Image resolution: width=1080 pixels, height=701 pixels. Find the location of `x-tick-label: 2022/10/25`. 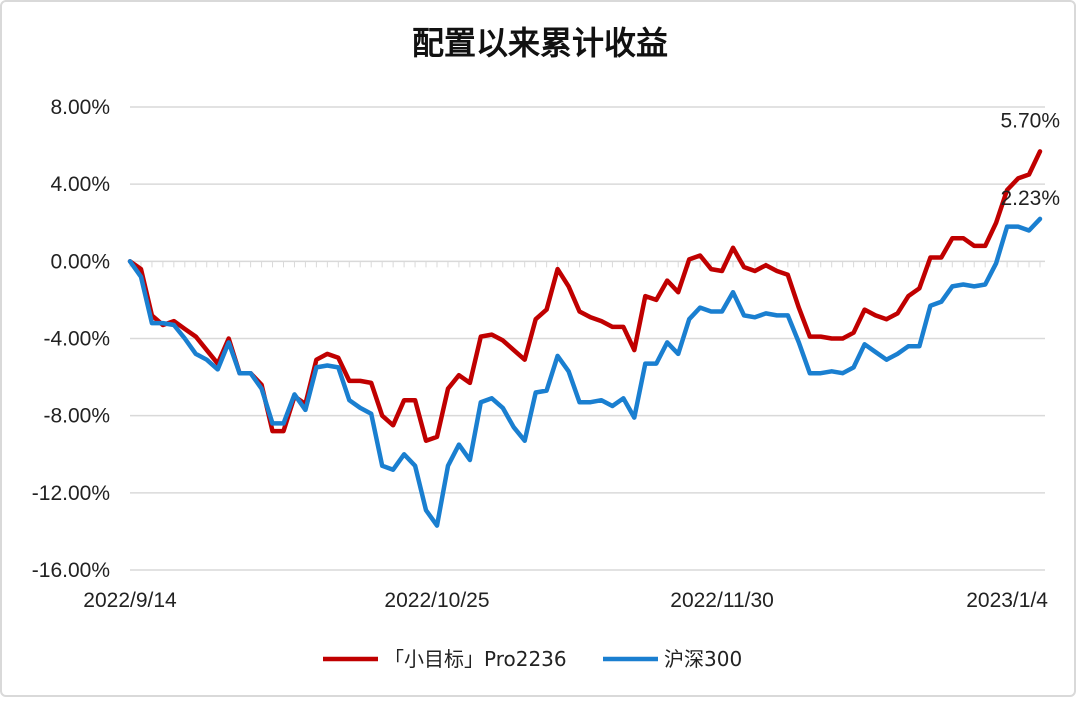

x-tick-label: 2022/10/25 is located at coordinates (436, 600).